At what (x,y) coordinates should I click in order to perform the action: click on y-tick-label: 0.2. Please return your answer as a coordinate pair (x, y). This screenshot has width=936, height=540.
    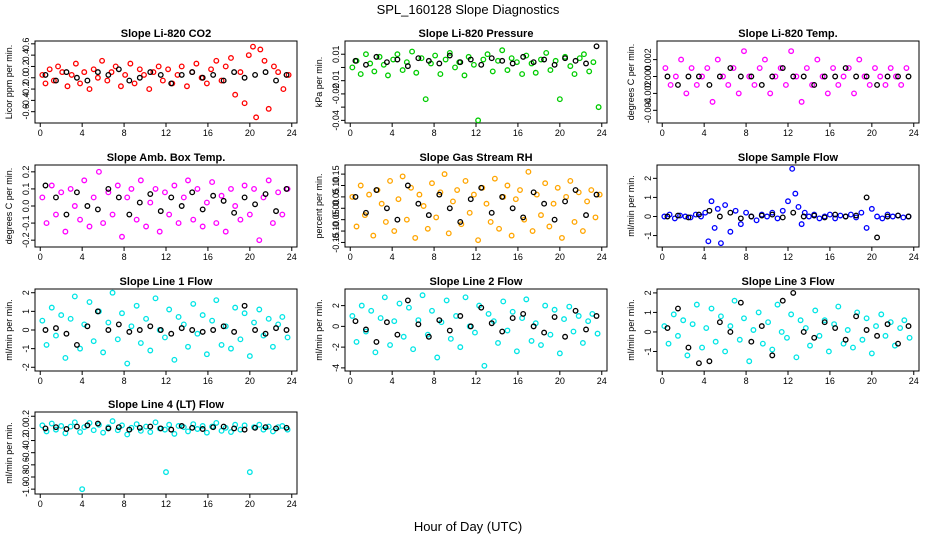
    Looking at the image, I should click on (26, 416).